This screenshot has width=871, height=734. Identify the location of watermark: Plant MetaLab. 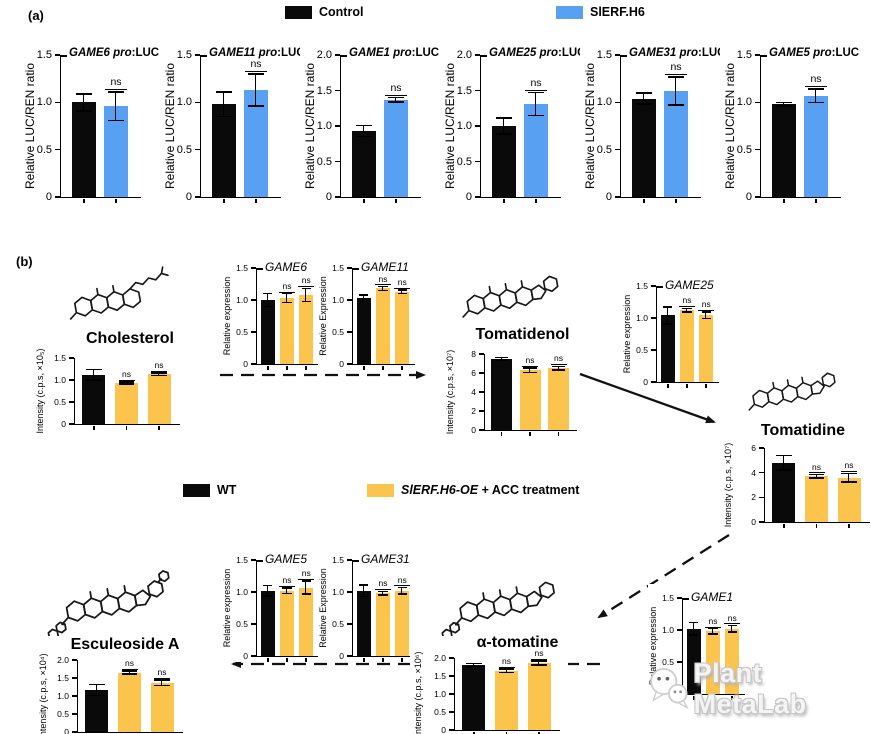
(758, 689).